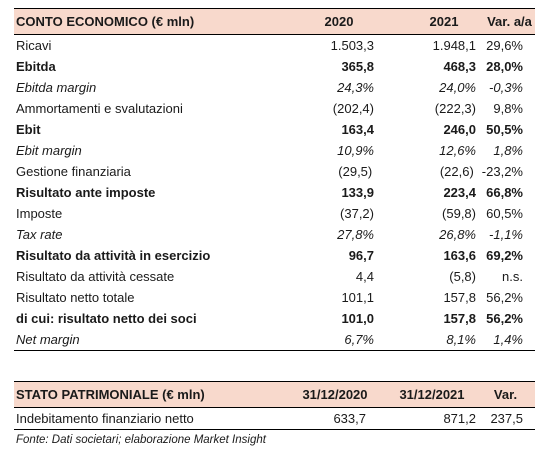  Describe the element at coordinates (105, 418) in the screenshot. I see `row-label: Indebitamento finanziario netto` at that location.